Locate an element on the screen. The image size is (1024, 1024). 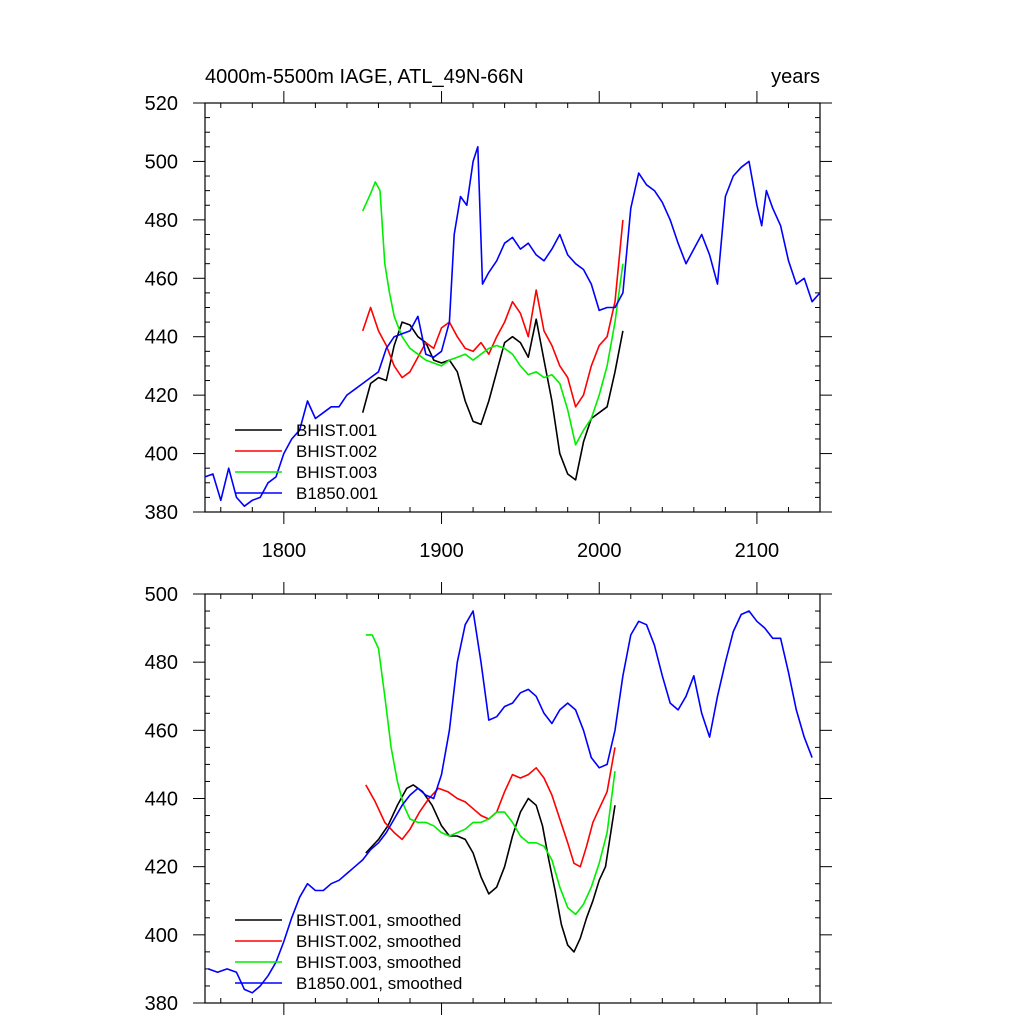
chart-title: 4000m-5500m IAGE, ATL_49N-66N is located at coordinates (364, 77).